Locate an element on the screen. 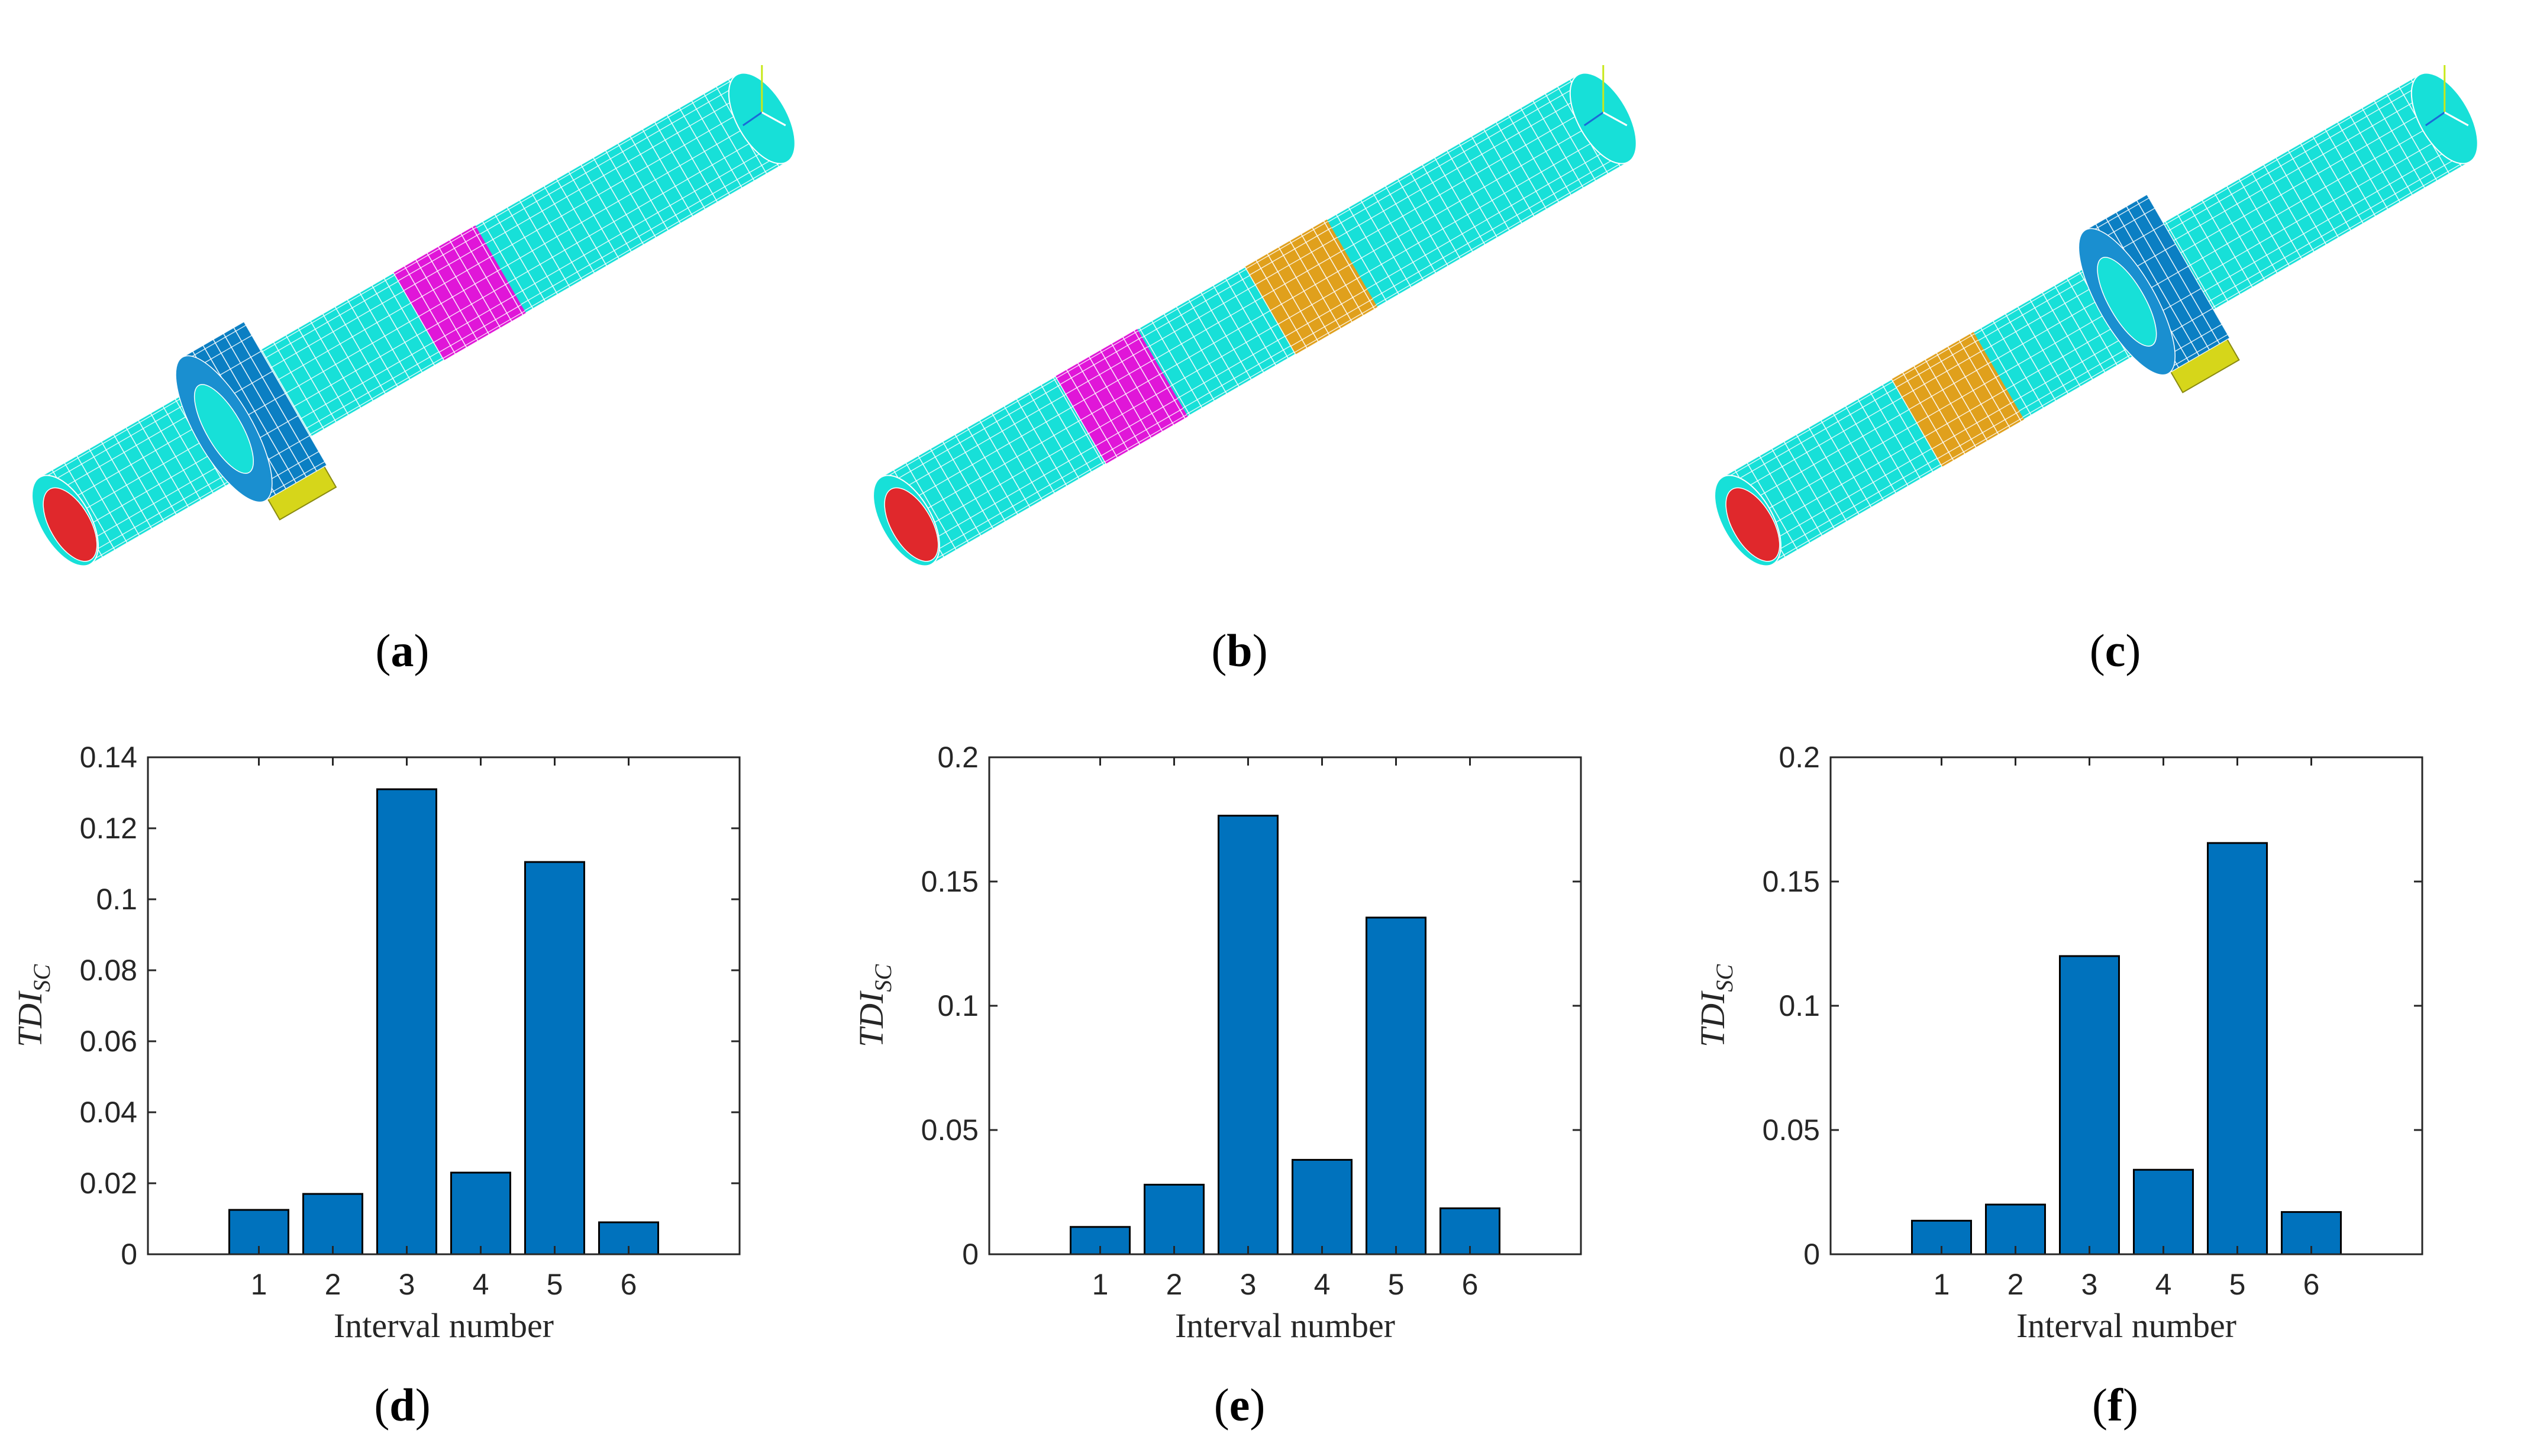 The image size is (2524, 1456). y-tick-label: 0.06 is located at coordinates (108, 1041).